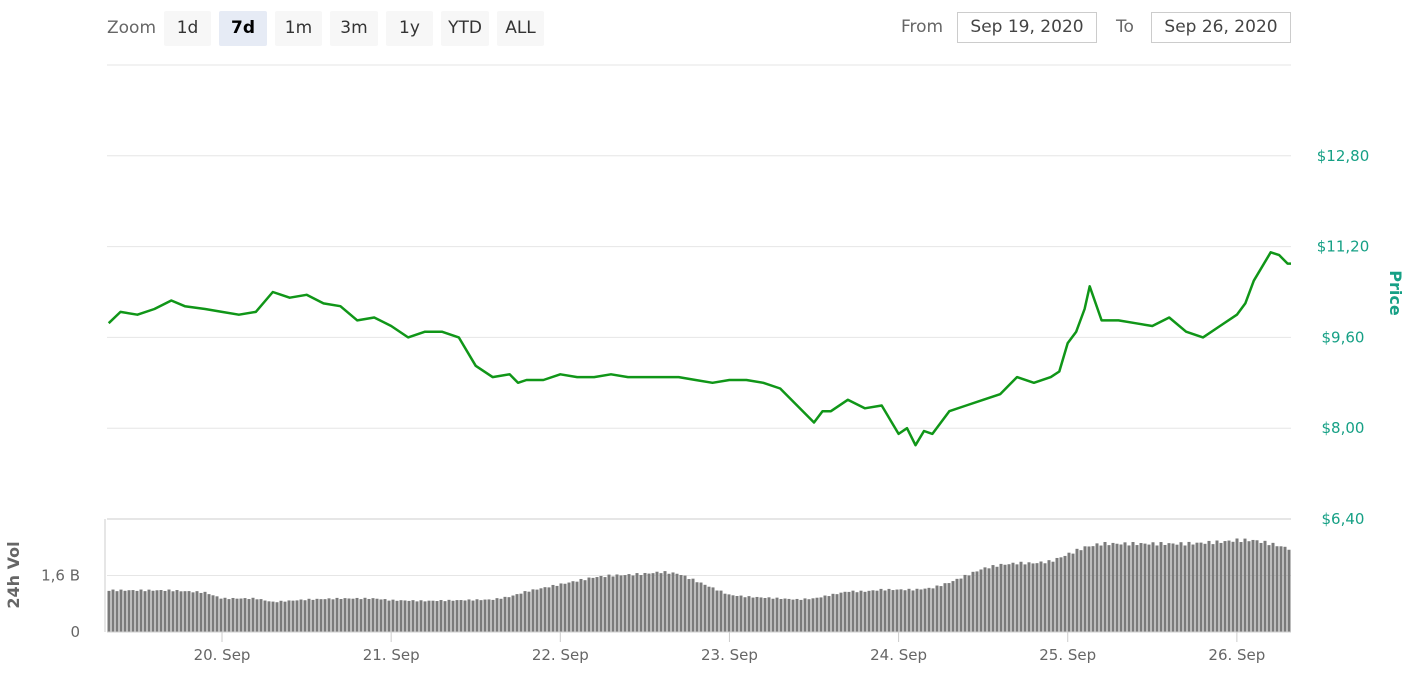  What do you see at coordinates (520, 28) in the screenshot?
I see `zoom-all-button: ALL` at bounding box center [520, 28].